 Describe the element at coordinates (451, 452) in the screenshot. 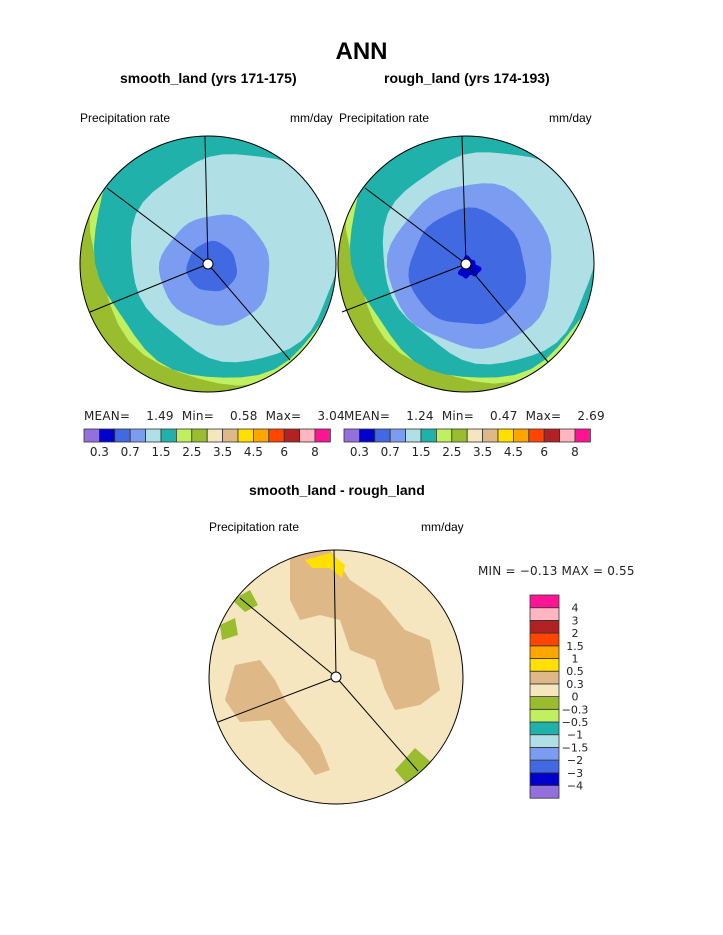

I see `colorbar2-tick: 2.5` at that location.